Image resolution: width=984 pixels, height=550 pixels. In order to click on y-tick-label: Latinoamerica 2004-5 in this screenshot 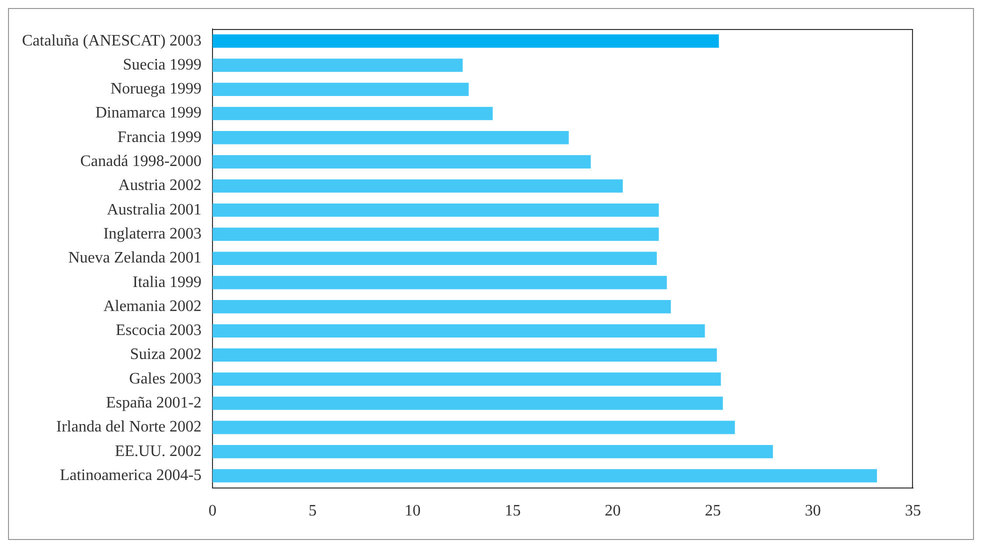, I will do `click(131, 475)`.